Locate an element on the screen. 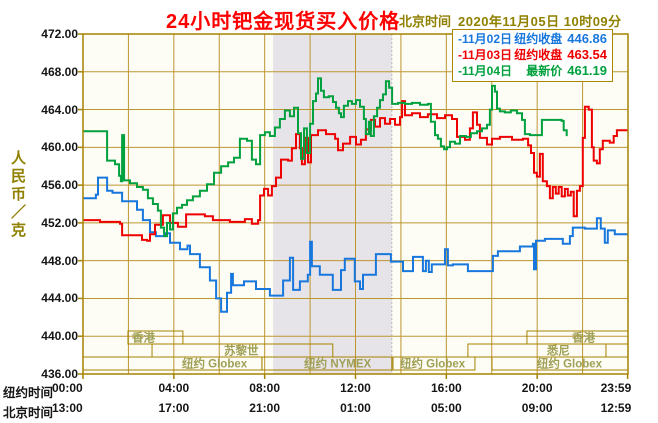 The height and width of the screenshot is (423, 658). x-axis-tick-bj: 13:00 is located at coordinates (67, 408).